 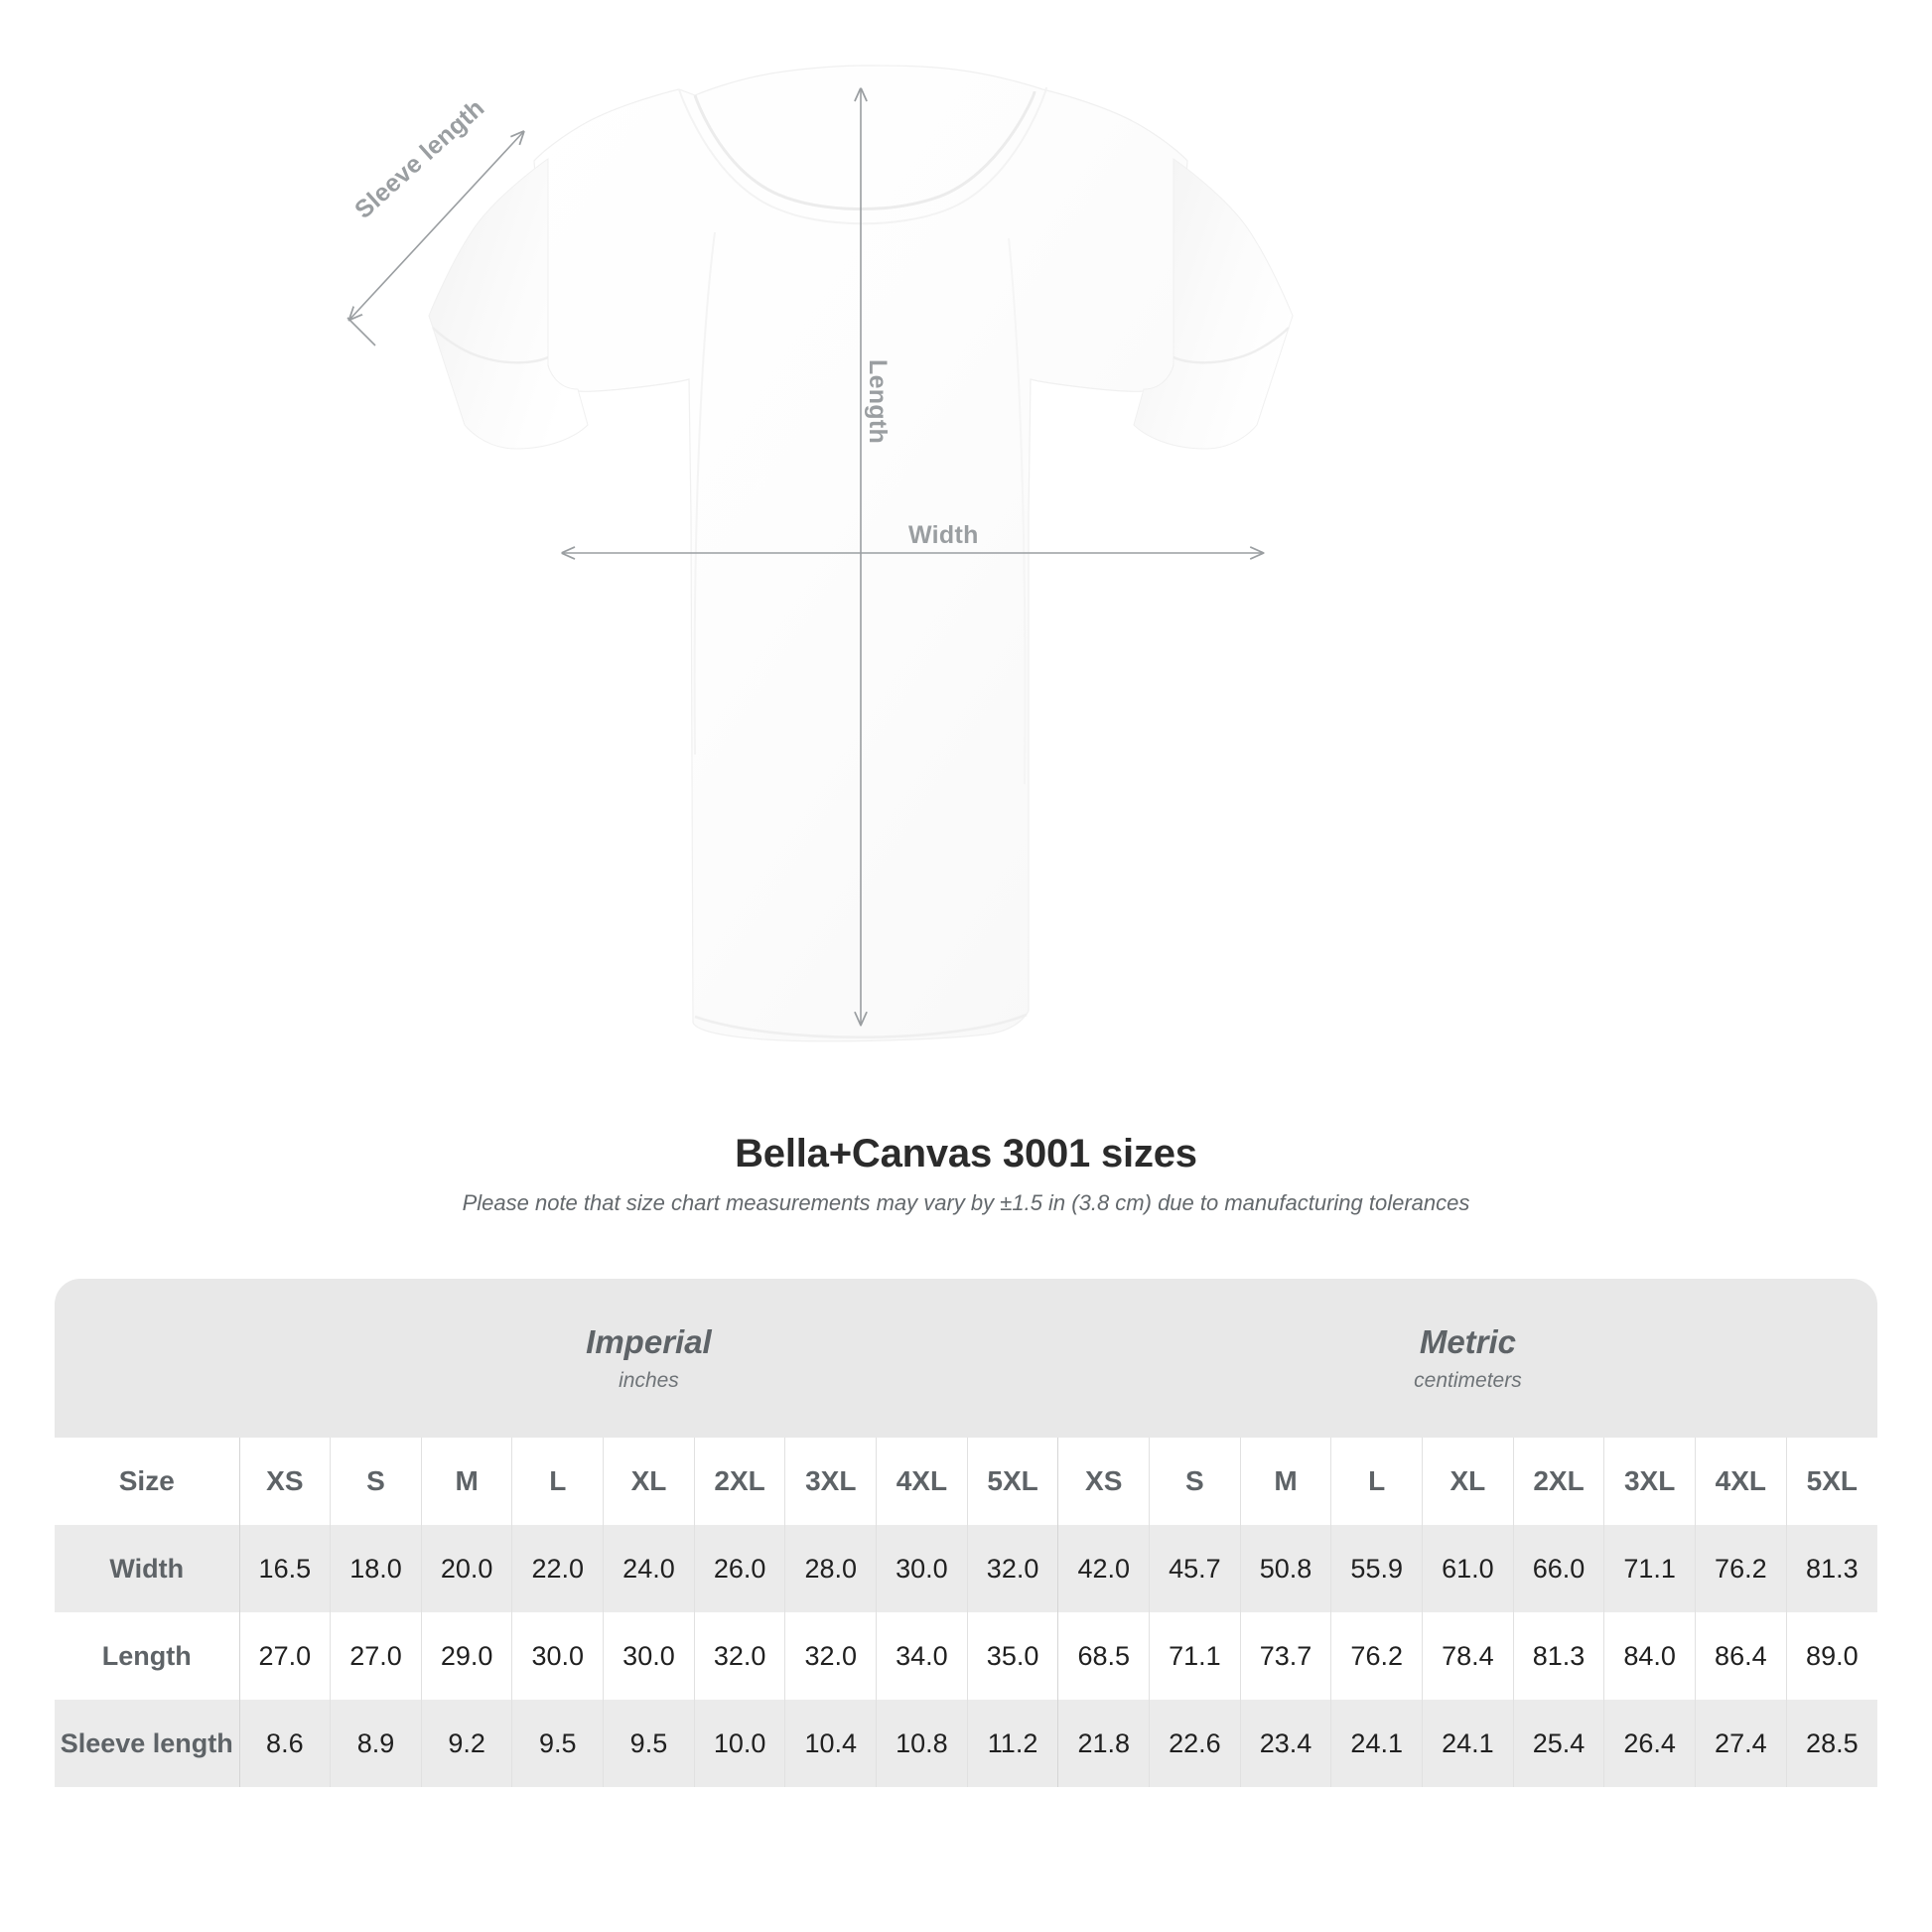 What do you see at coordinates (1012, 1743) in the screenshot?
I see `cell-sleeve-length-imperial-5xl: 11.2` at bounding box center [1012, 1743].